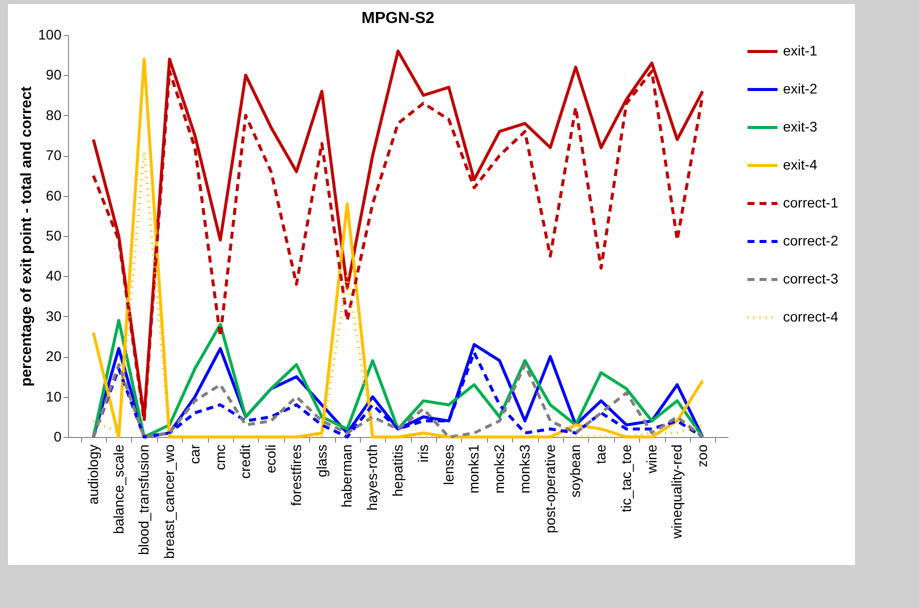  What do you see at coordinates (54, 114) in the screenshot?
I see `y-tick-label: 80` at bounding box center [54, 114].